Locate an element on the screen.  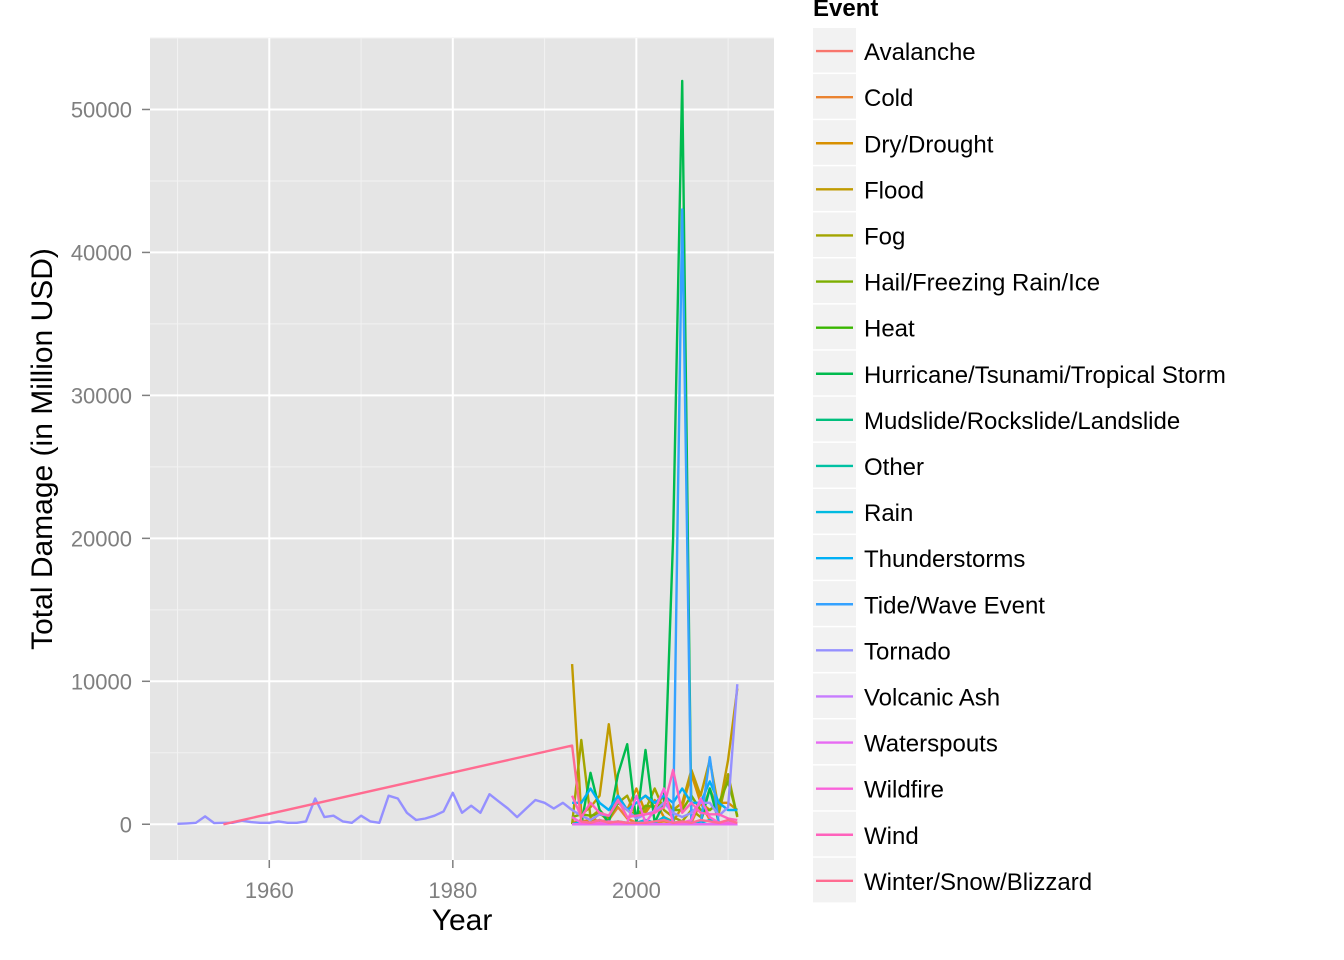
legend-item-tide-wave-event: Tide/Wave Event is located at coordinates (929, 603).